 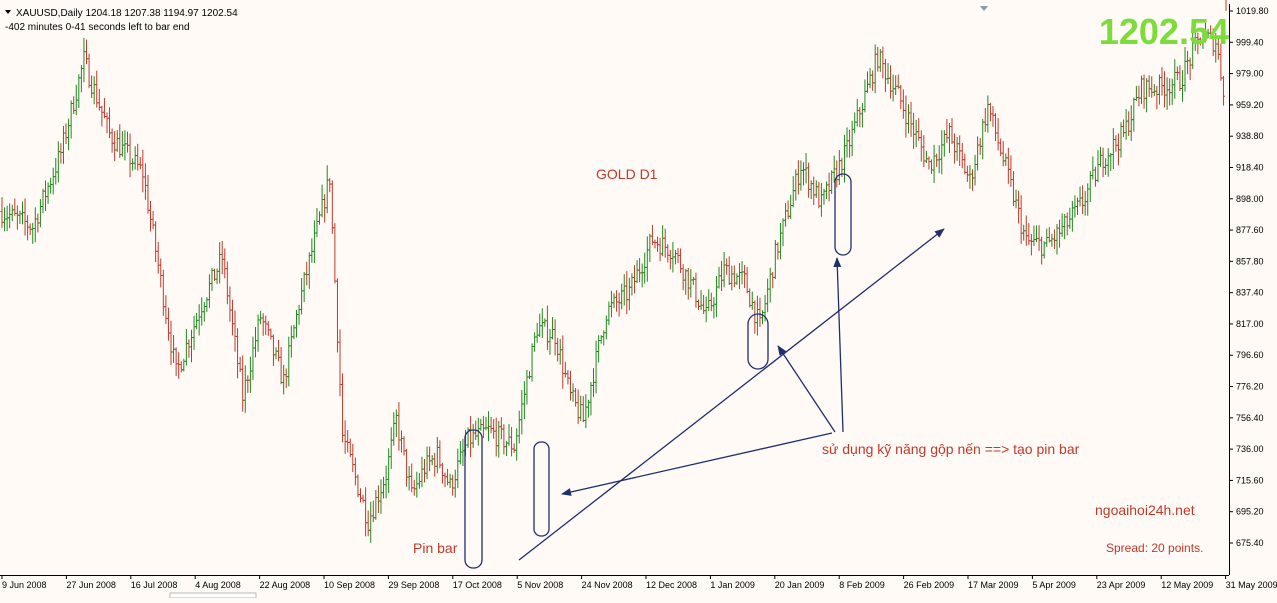 I want to click on price-tick-label: 695.20, so click(x=1250, y=512).